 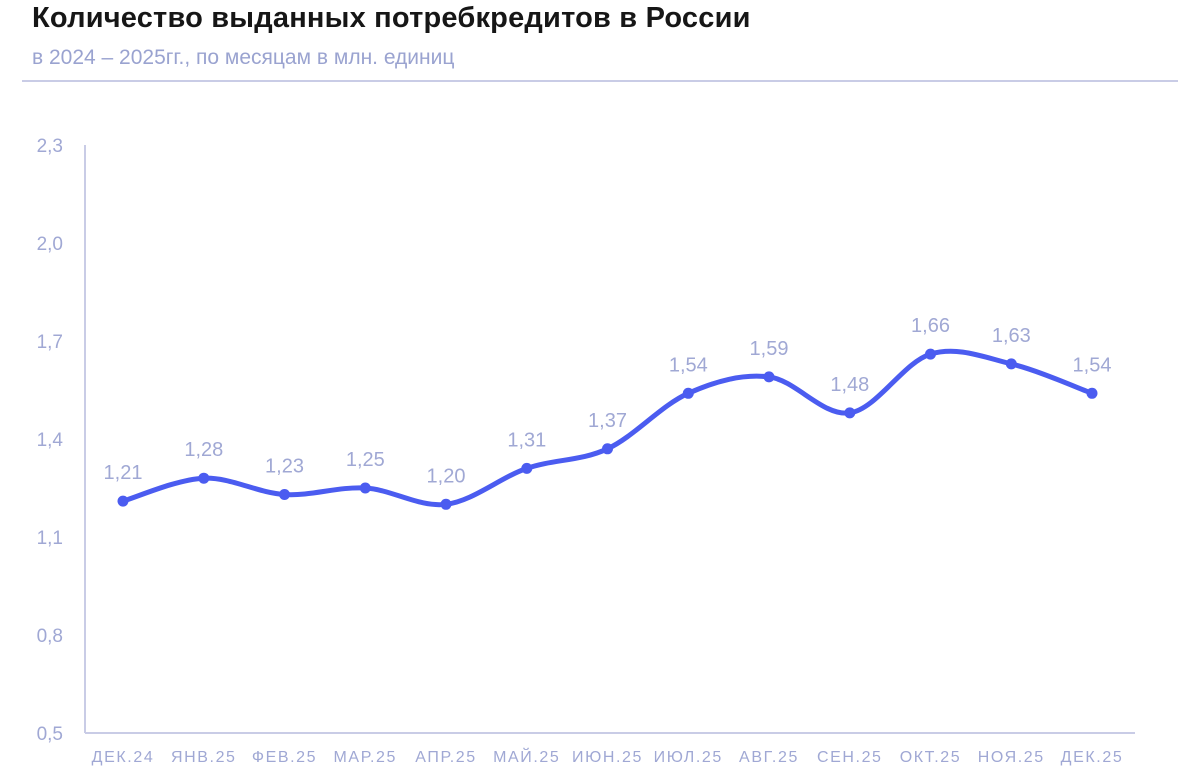 I want to click on data-point-label: 1,66, so click(x=930, y=326).